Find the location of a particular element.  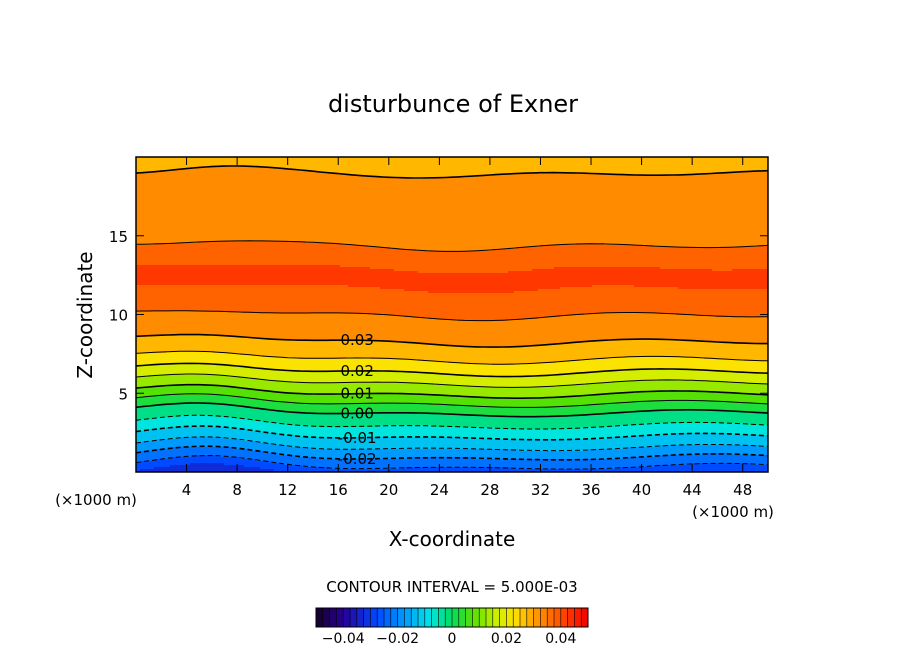

x-tick-label: 48 is located at coordinates (742, 490).